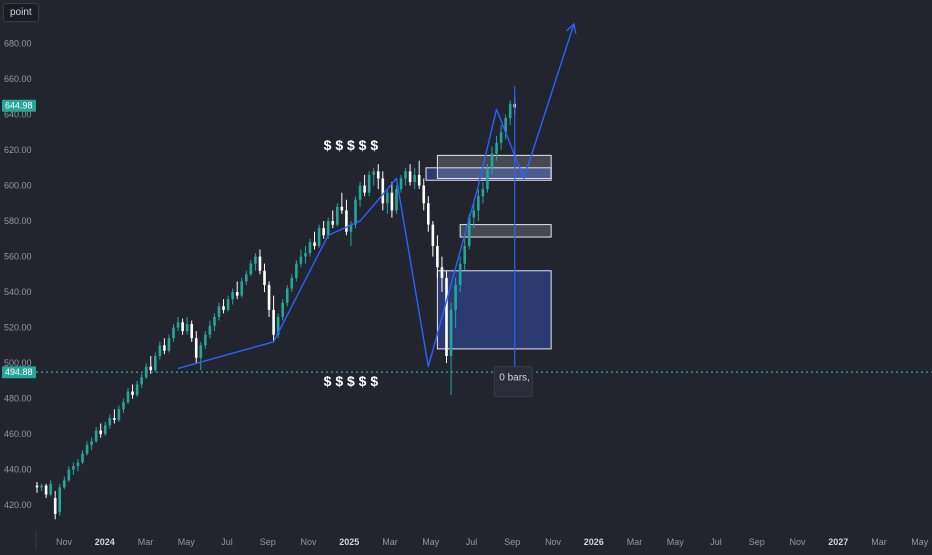 The image size is (932, 555). What do you see at coordinates (18, 79) in the screenshot?
I see `y-tick-label: 660.00` at bounding box center [18, 79].